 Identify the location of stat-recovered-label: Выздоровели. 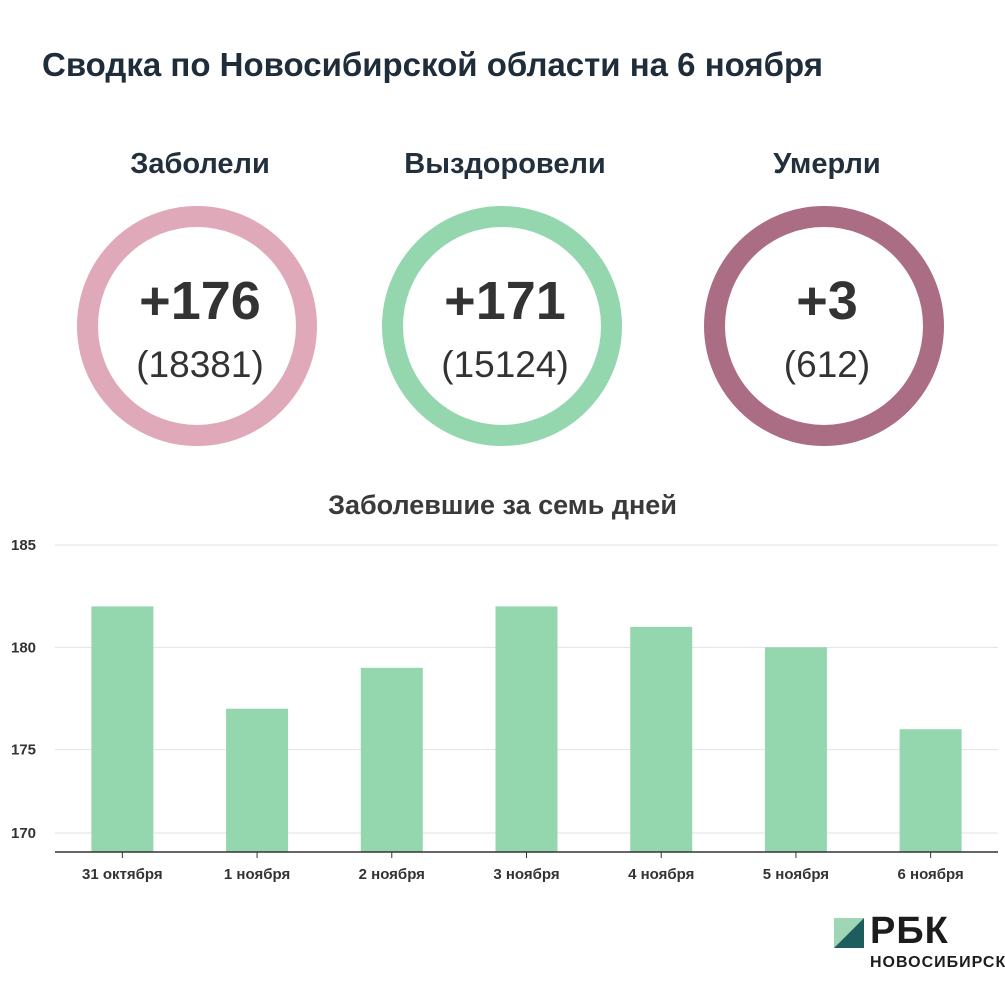
(505, 164).